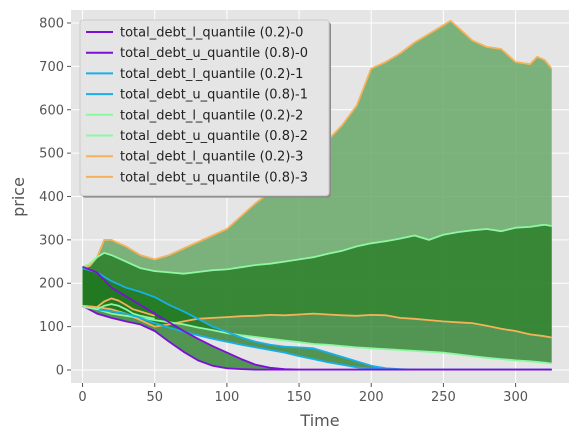  Describe the element at coordinates (60, 370) in the screenshot. I see `y-tick-label: 0` at that location.